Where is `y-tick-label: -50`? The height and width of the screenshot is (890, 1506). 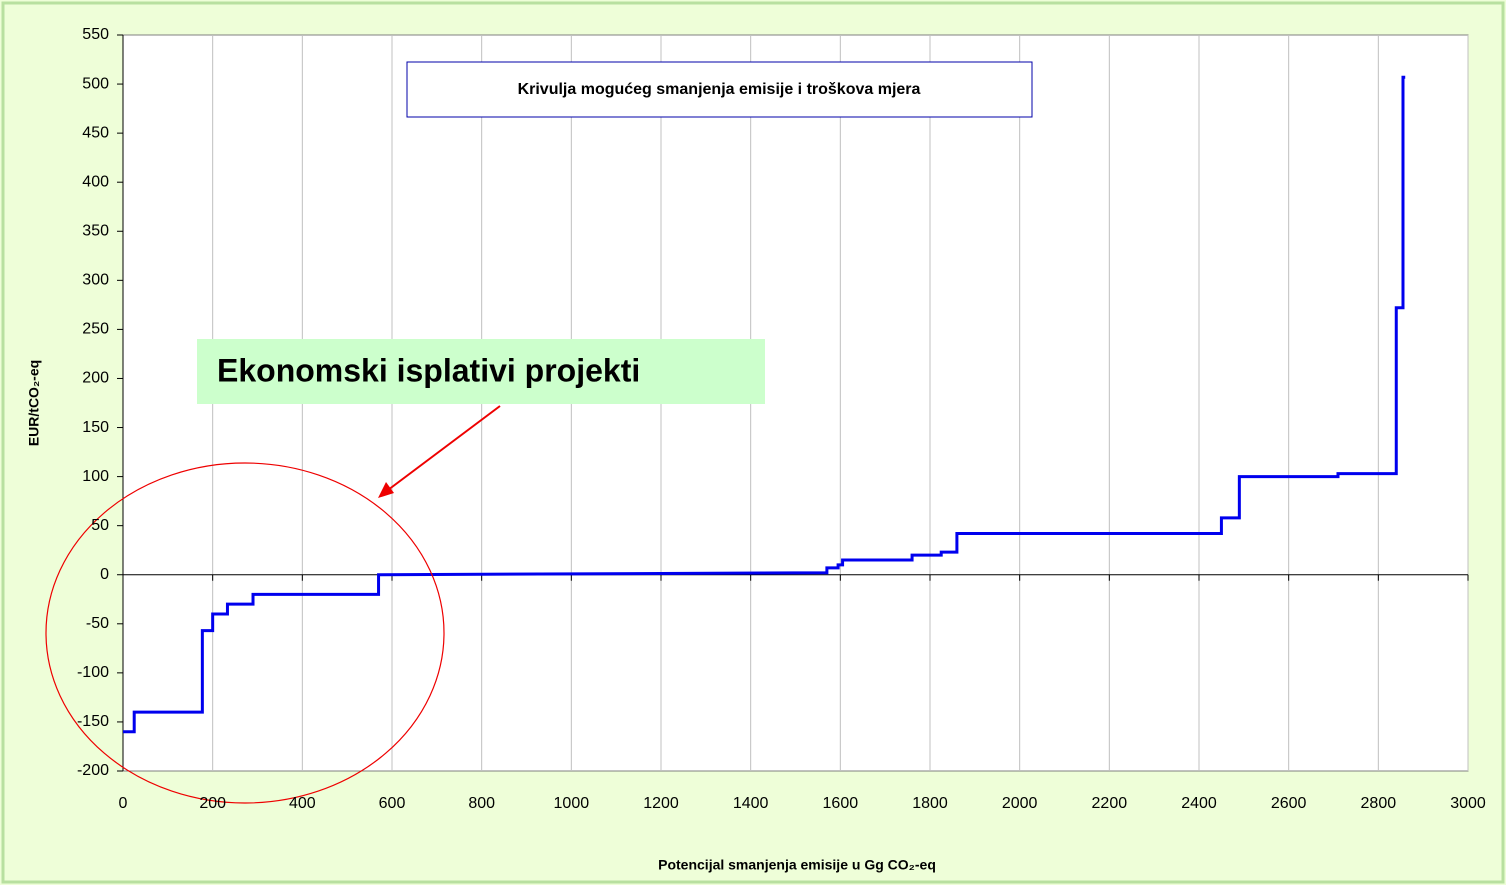 y-tick-label: -50 is located at coordinates (97, 623).